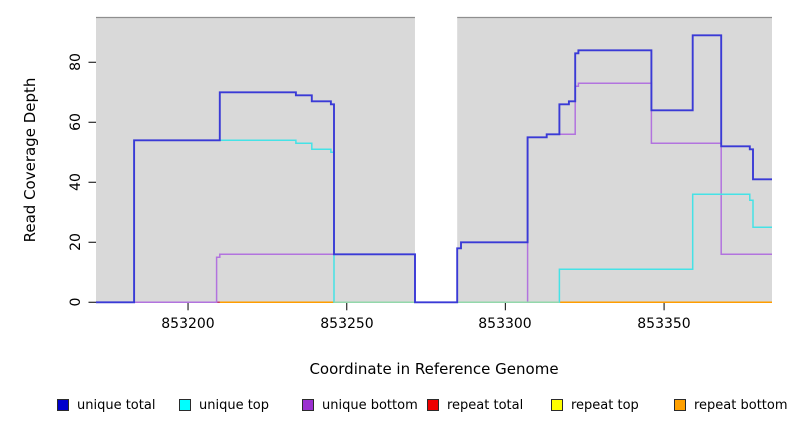 Image resolution: width=792 pixels, height=432 pixels. I want to click on legend-label: unique top, so click(234, 405).